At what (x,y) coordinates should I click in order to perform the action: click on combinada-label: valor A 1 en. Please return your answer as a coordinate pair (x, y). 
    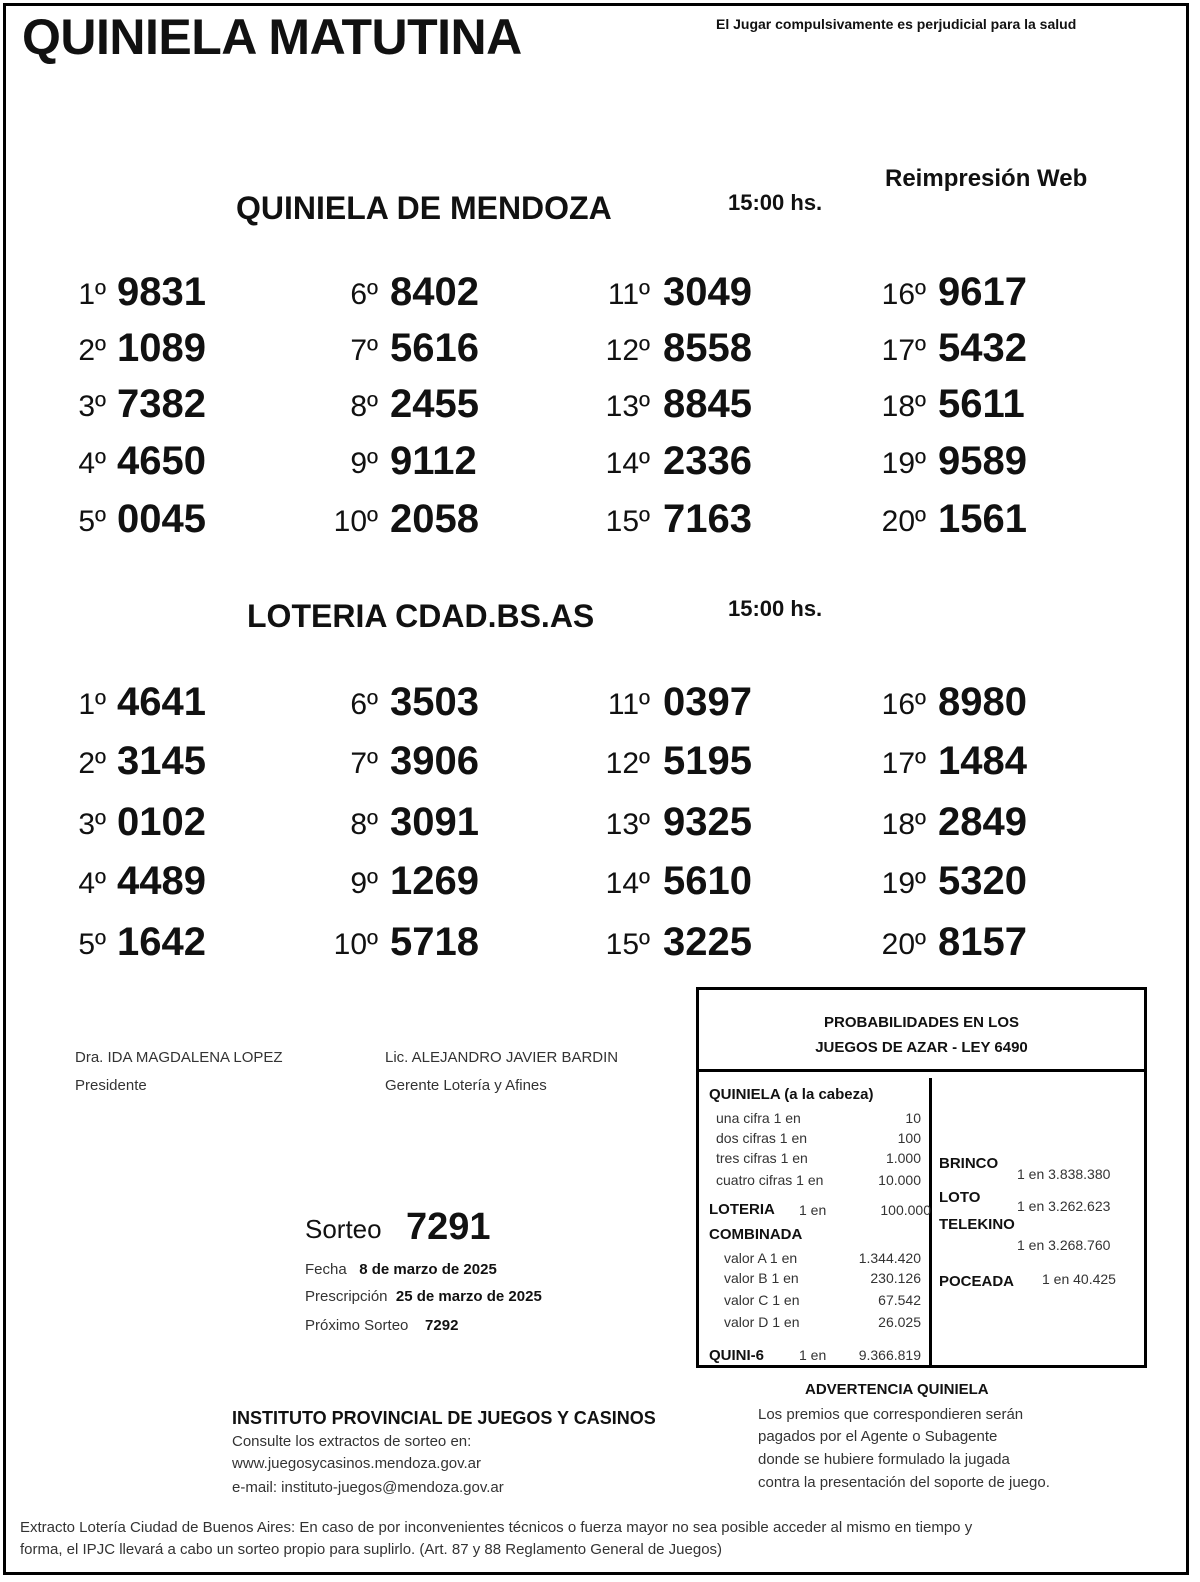
    Looking at the image, I should click on (761, 1258).